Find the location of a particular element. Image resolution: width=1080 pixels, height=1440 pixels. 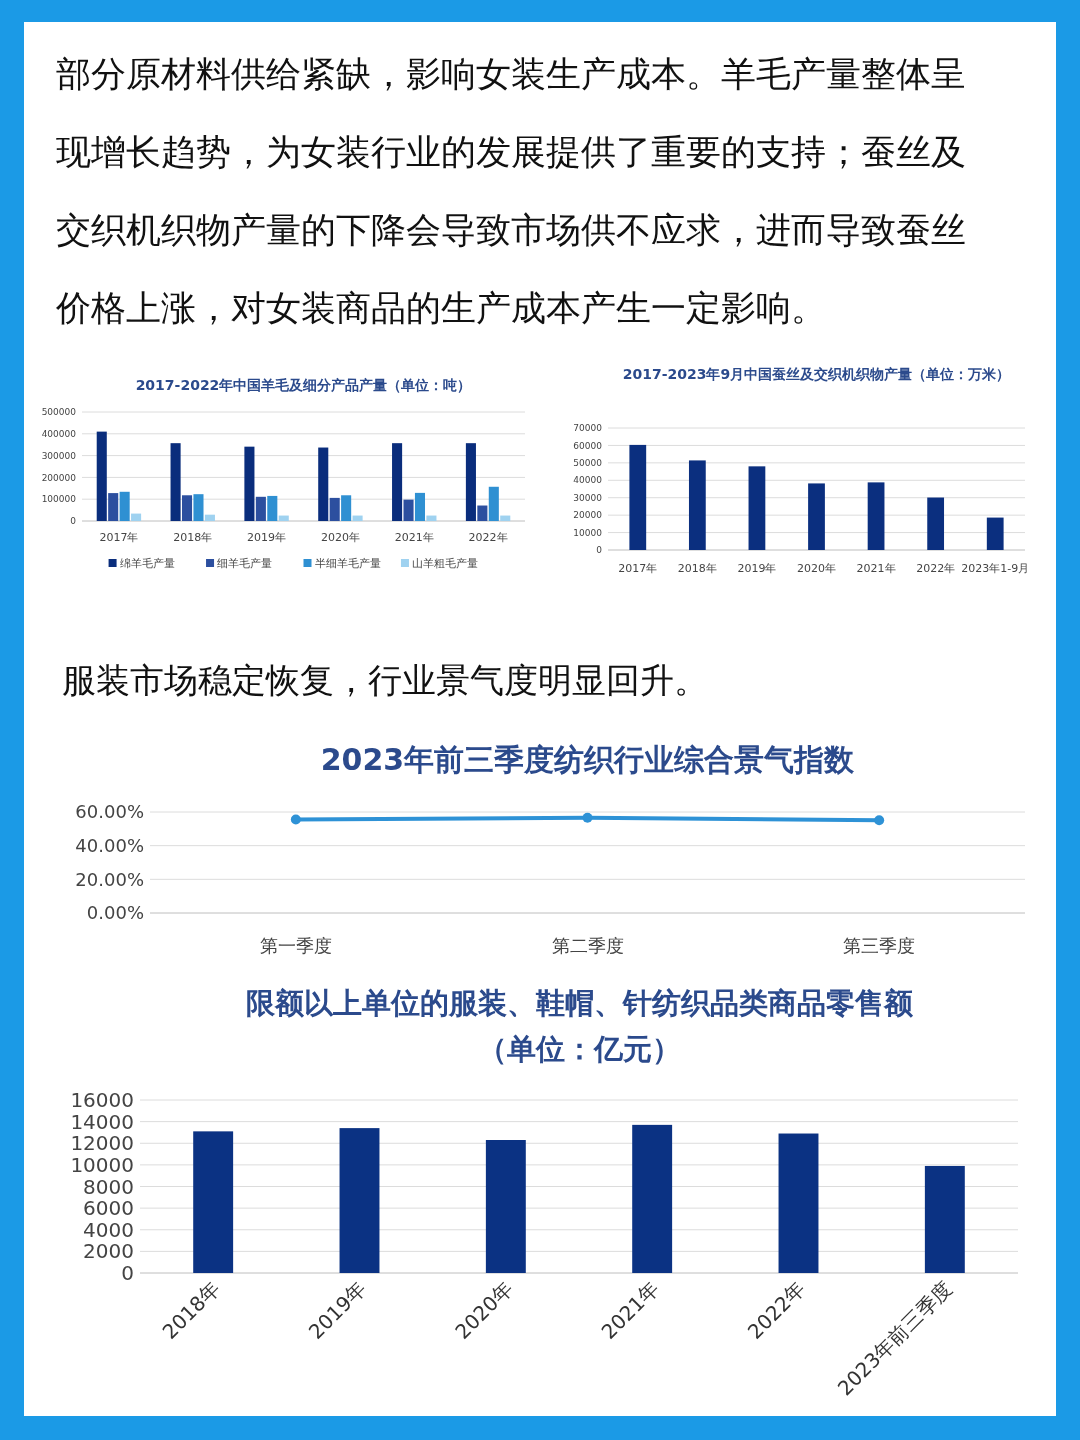

chart-title: 2017-2023年9月中国蚕丝及交织机织物产量（单位：万米） is located at coordinates (816, 374).